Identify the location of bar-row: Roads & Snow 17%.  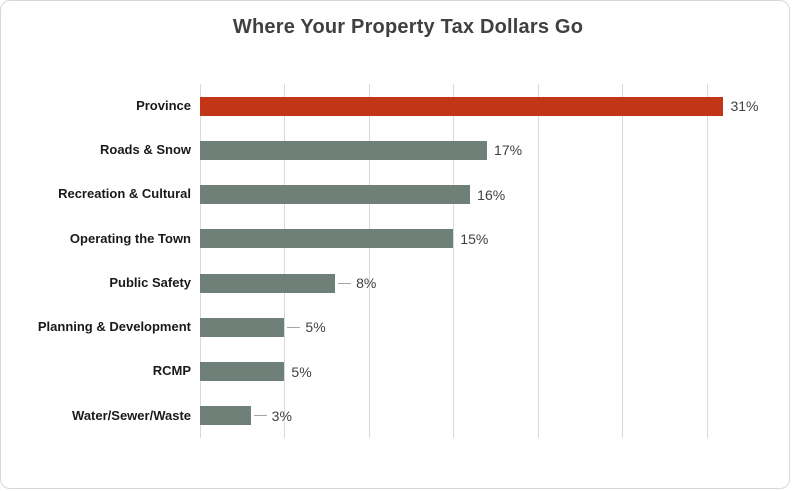
(444, 150).